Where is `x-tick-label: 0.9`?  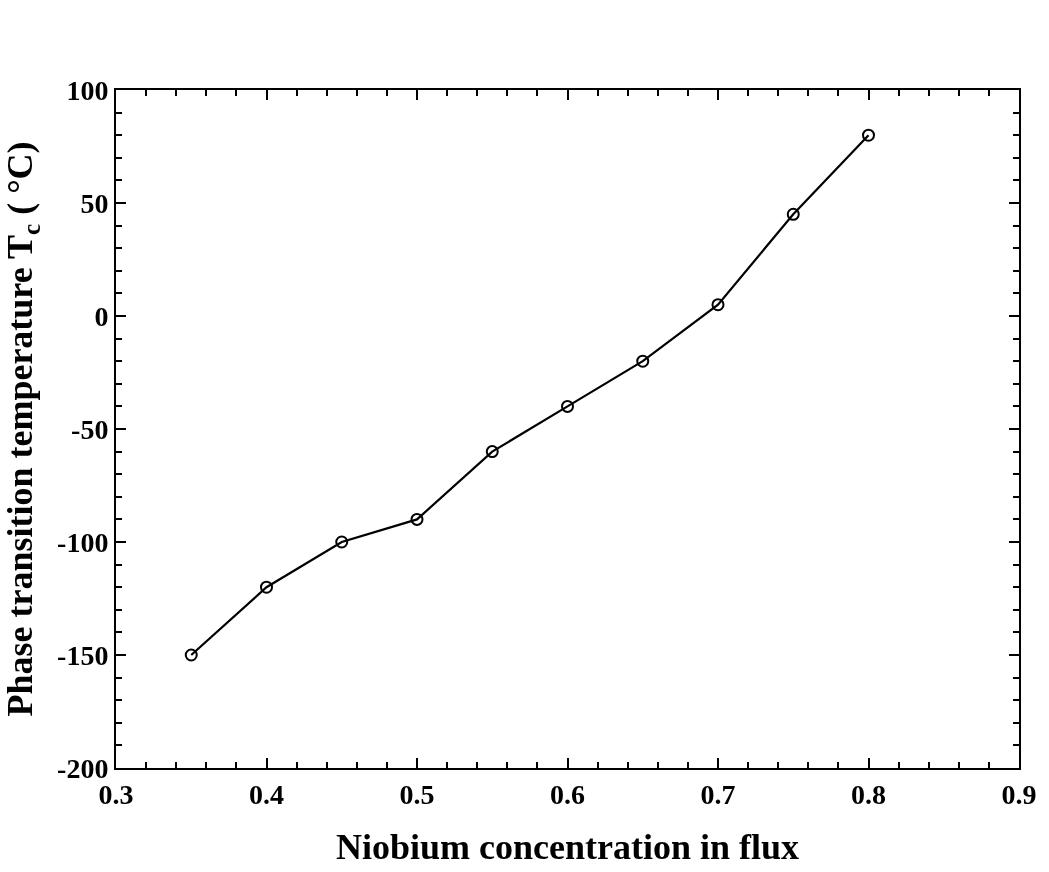
x-tick-label: 0.9 is located at coordinates (1019, 794).